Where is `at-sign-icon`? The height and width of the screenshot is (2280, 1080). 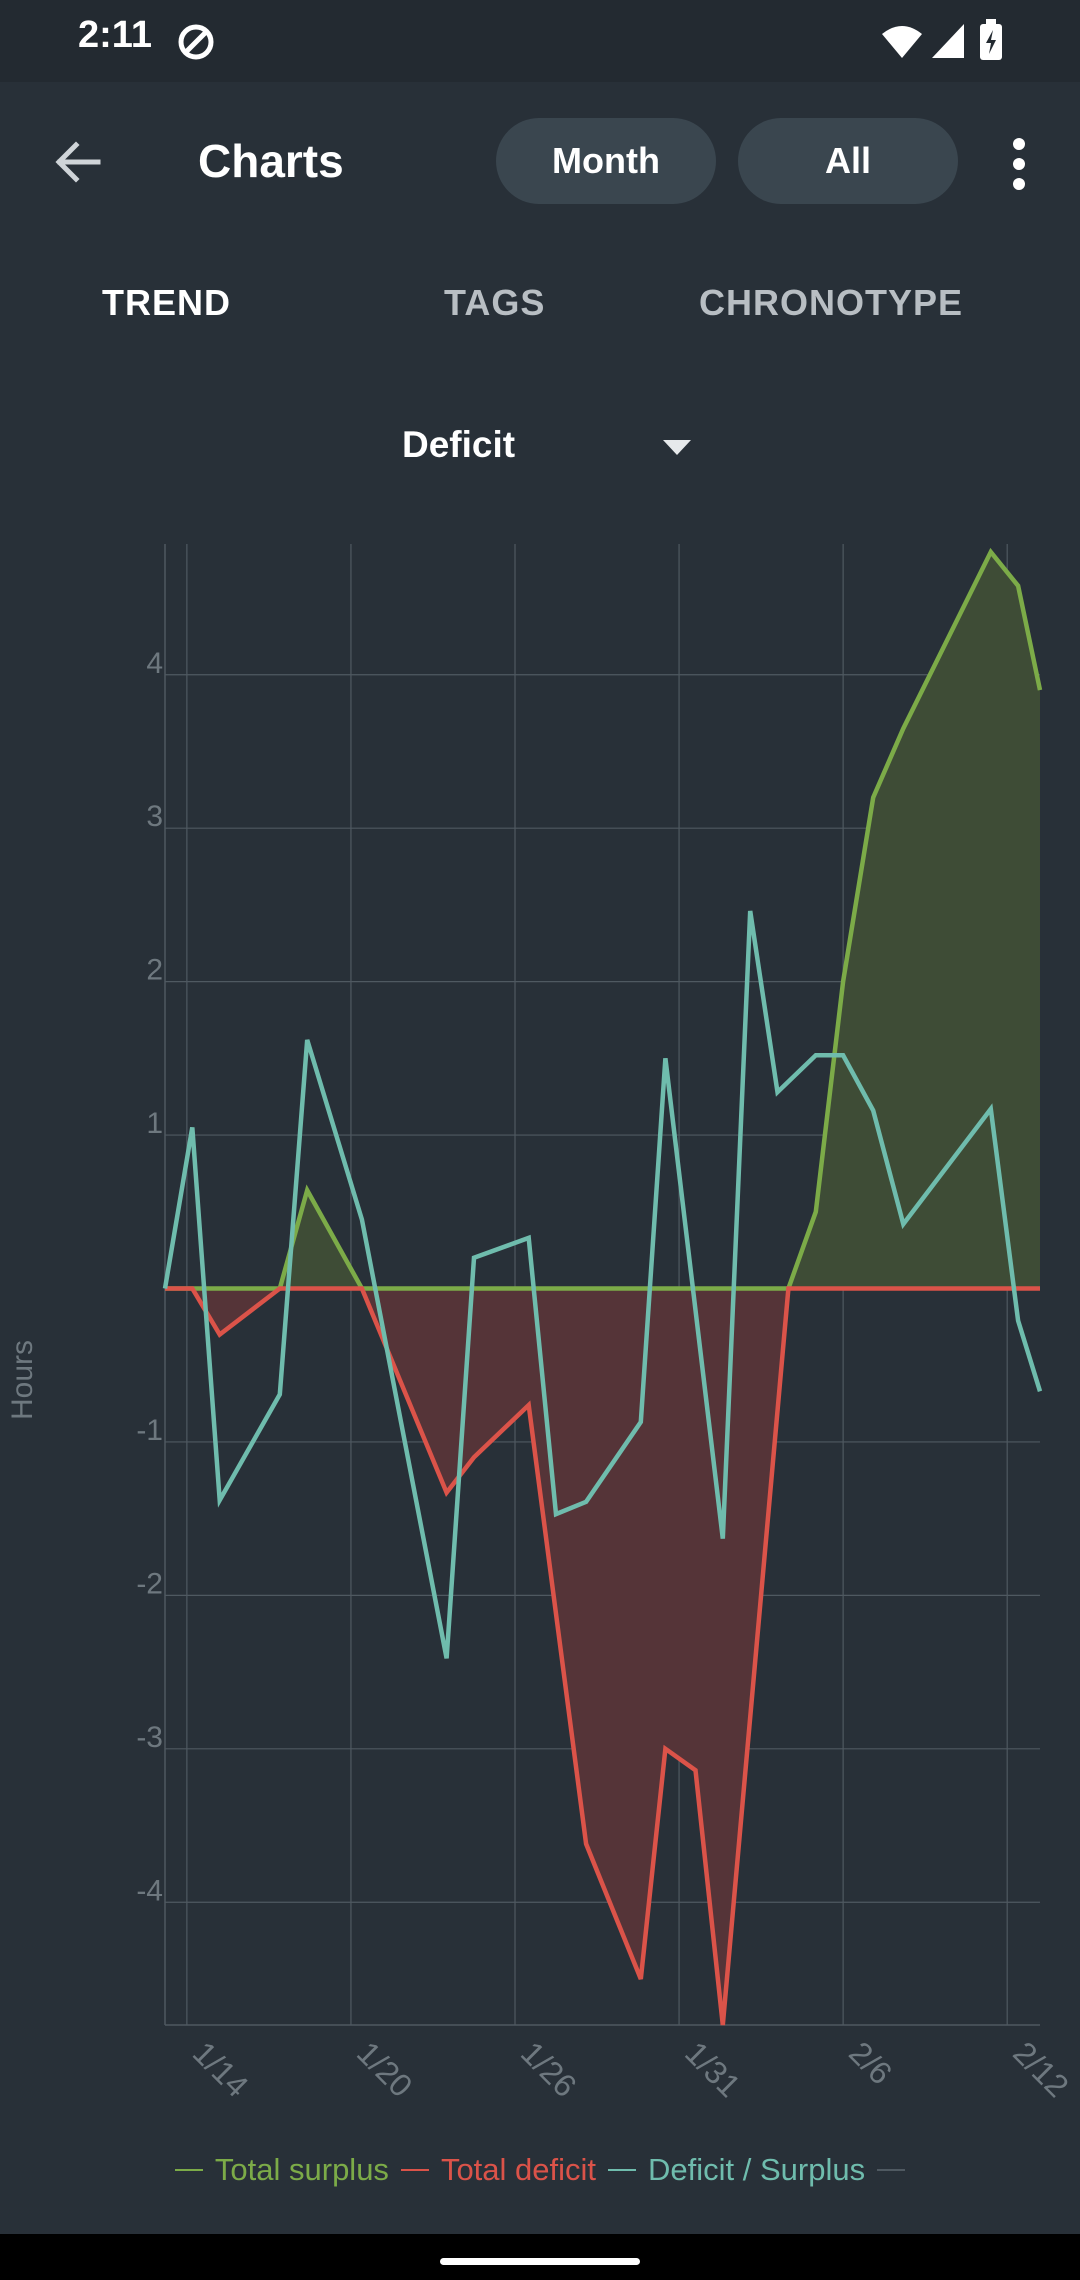
at-sign-icon is located at coordinates (196, 42).